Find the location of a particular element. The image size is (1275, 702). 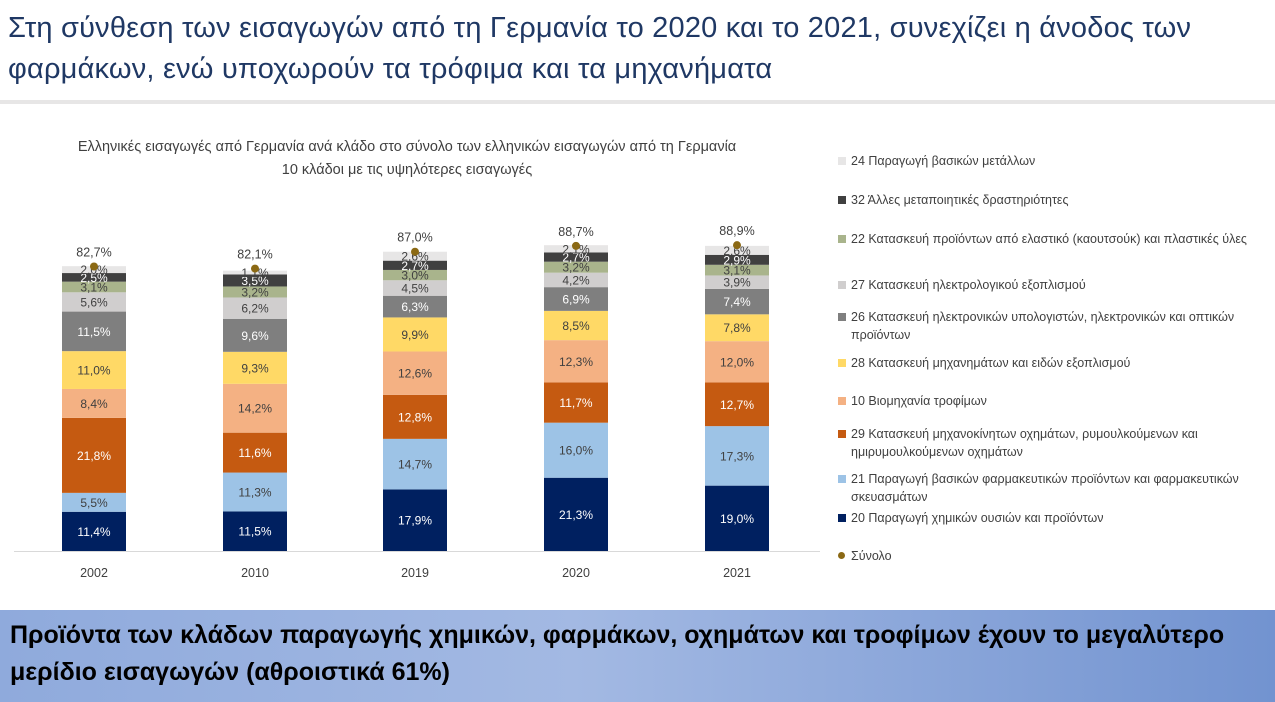

data-label: 6,3% is located at coordinates (415, 307).